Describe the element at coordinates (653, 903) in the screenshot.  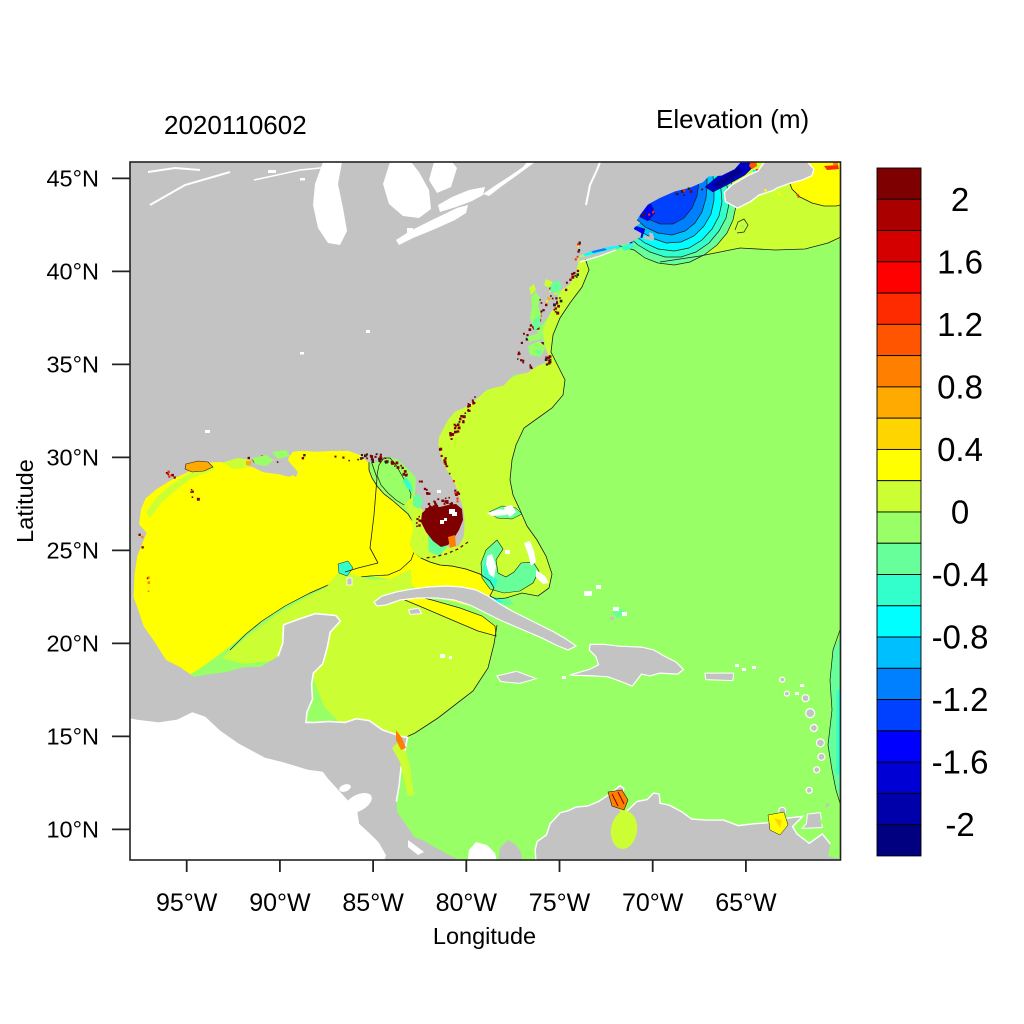
I see `svg-text: 70°W` at that location.